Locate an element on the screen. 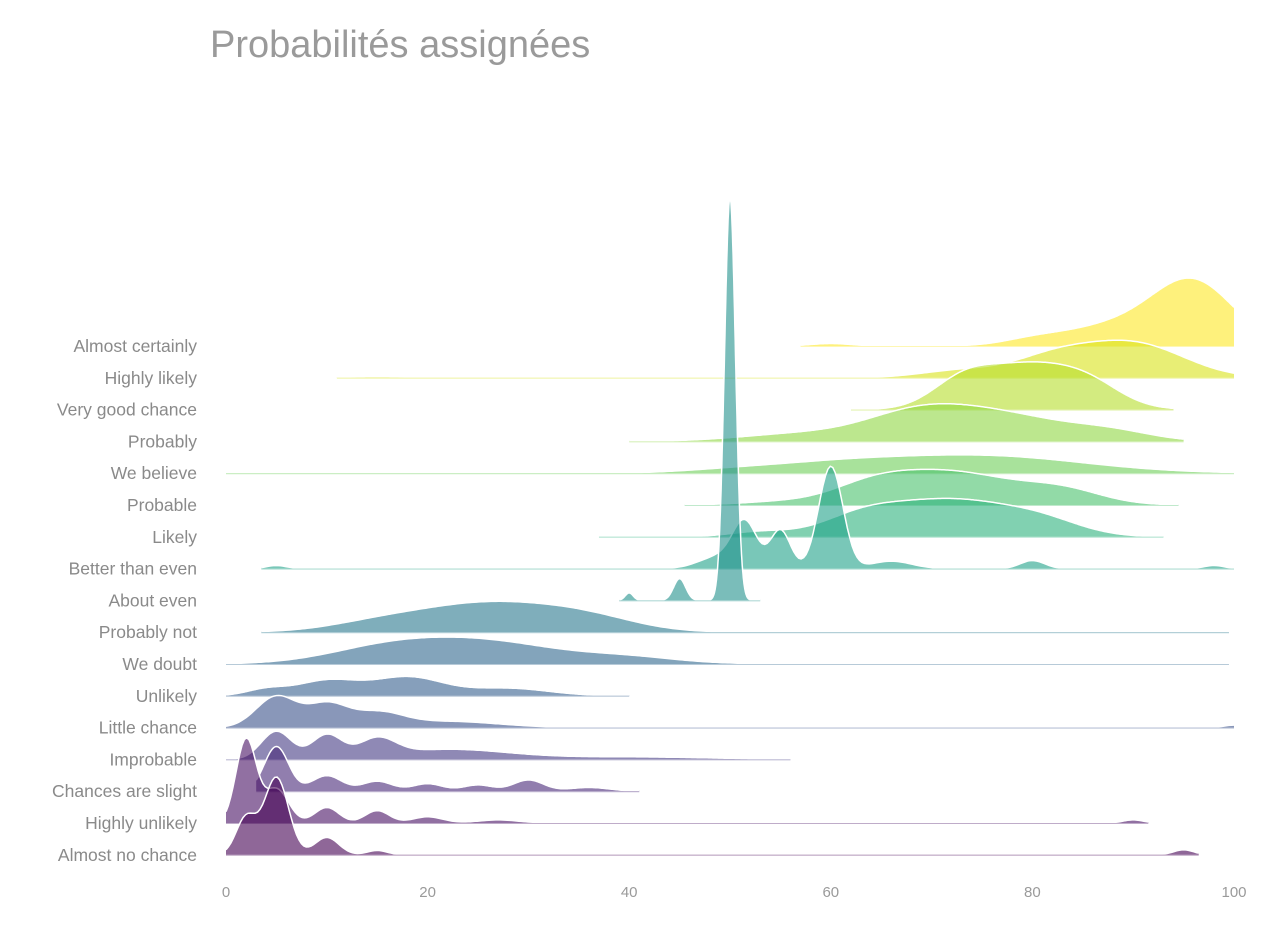  category-label-better-than-even: Better than even is located at coordinates (133, 569).